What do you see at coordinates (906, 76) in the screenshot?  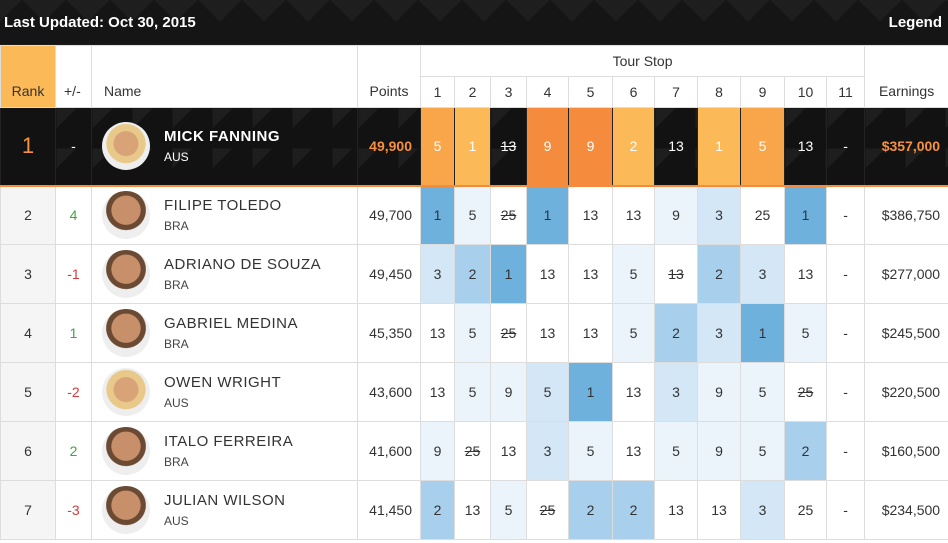 I see `header-earnings: Earnings` at bounding box center [906, 76].